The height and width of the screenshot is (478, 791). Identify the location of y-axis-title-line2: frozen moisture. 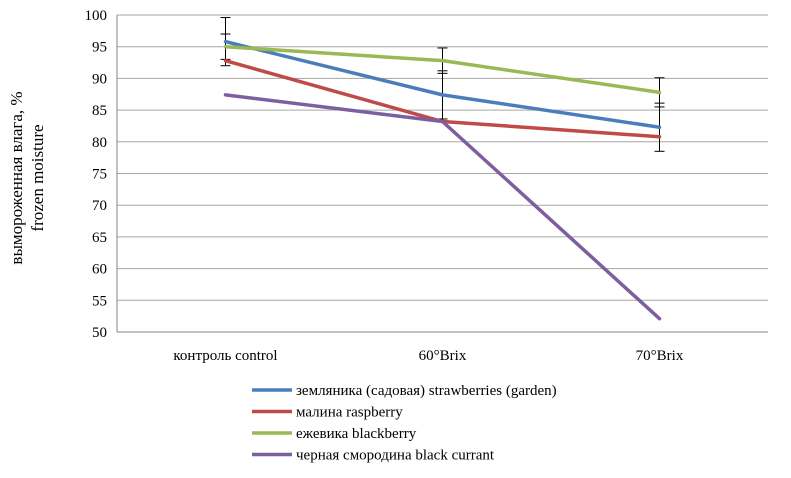
(37, 177).